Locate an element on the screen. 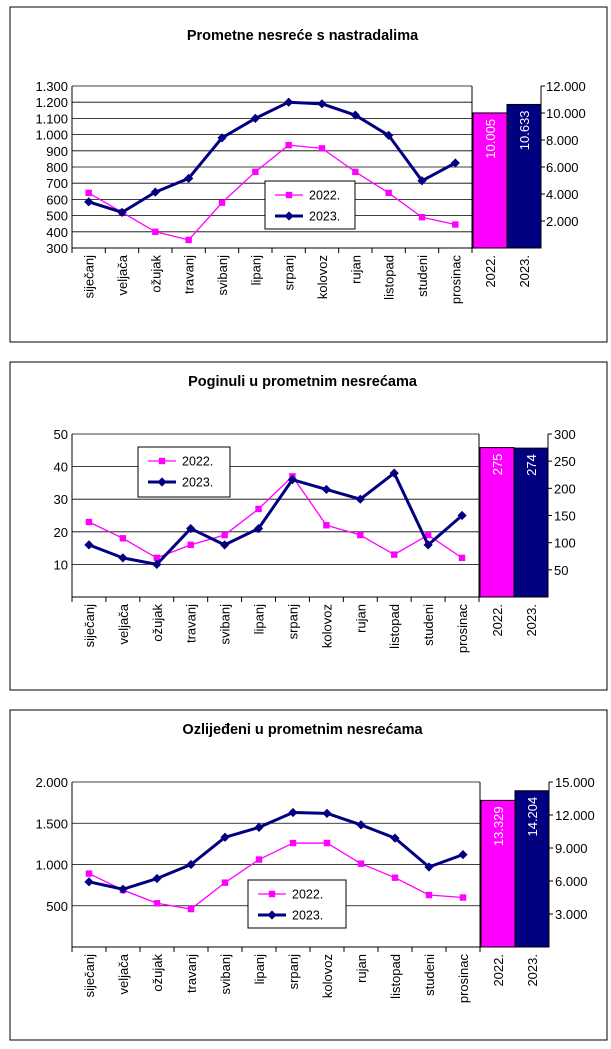 This screenshot has width=611, height=1049. total-bar-value-label: 274 is located at coordinates (531, 465).